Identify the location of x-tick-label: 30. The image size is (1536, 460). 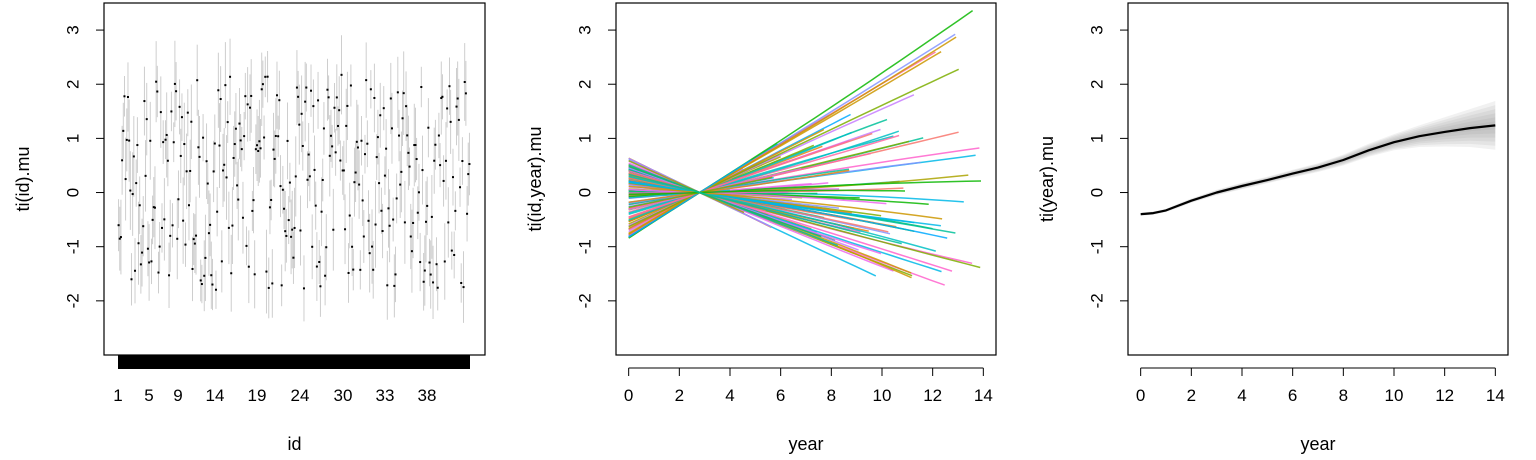
(343, 395).